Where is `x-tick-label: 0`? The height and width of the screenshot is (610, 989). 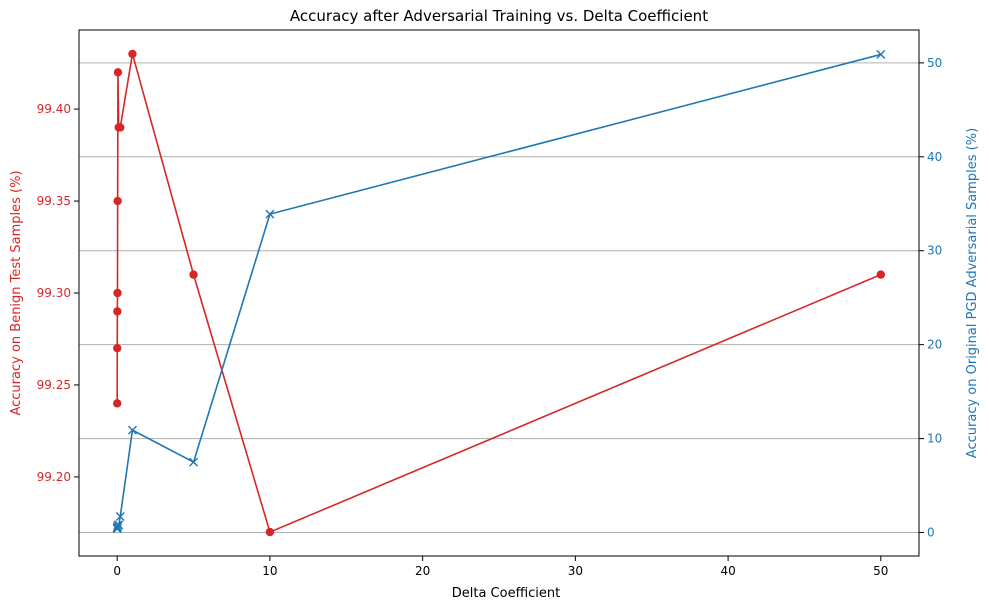
x-tick-label: 0 is located at coordinates (117, 571).